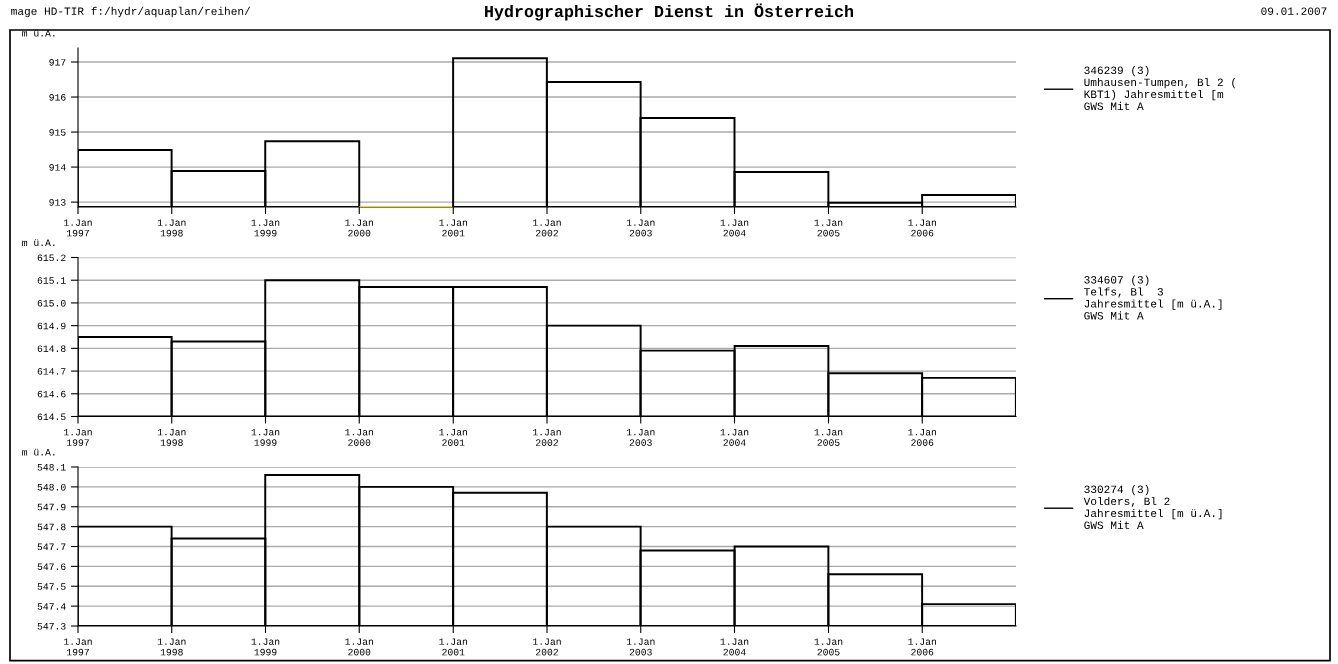  I want to click on y-tick-label: 548.0, so click(51, 487).